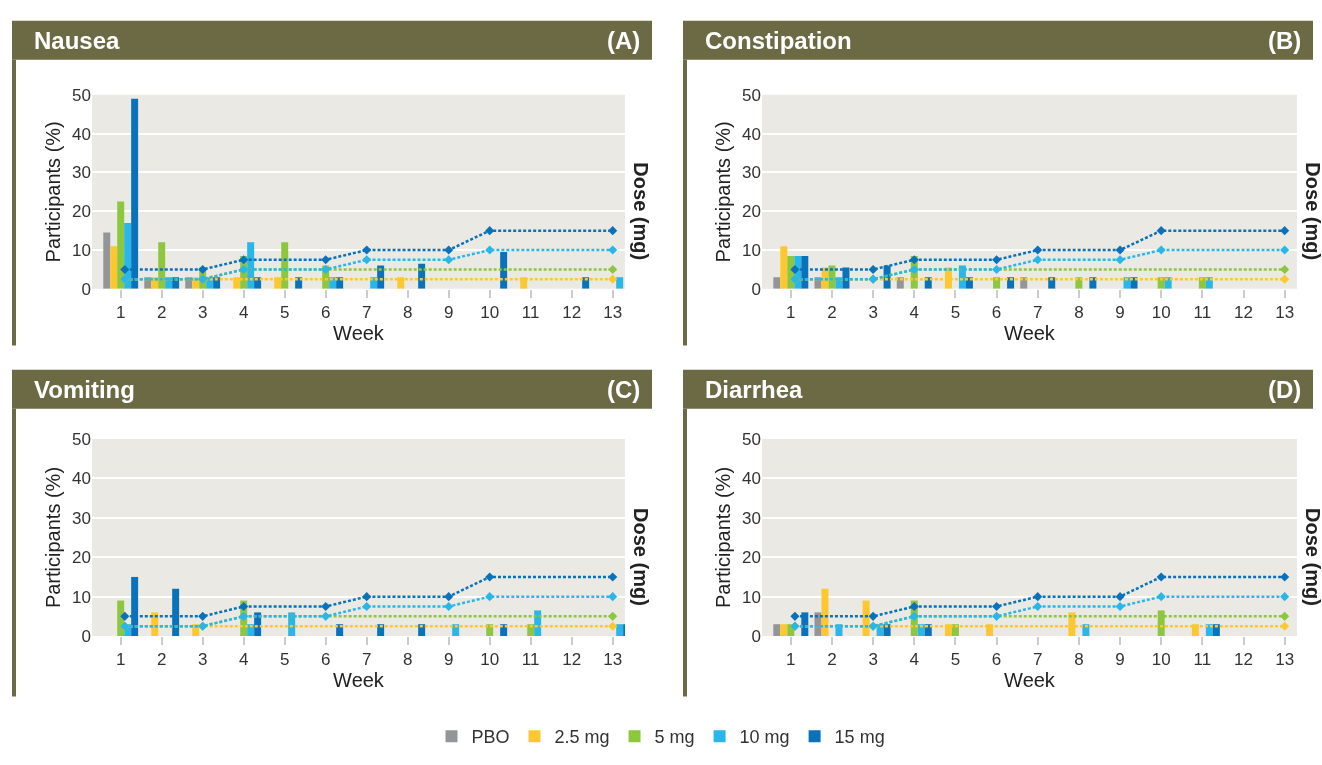 This screenshot has height=765, width=1322. Describe the element at coordinates (859, 737) in the screenshot. I see `legend-label: 15 mg` at that location.